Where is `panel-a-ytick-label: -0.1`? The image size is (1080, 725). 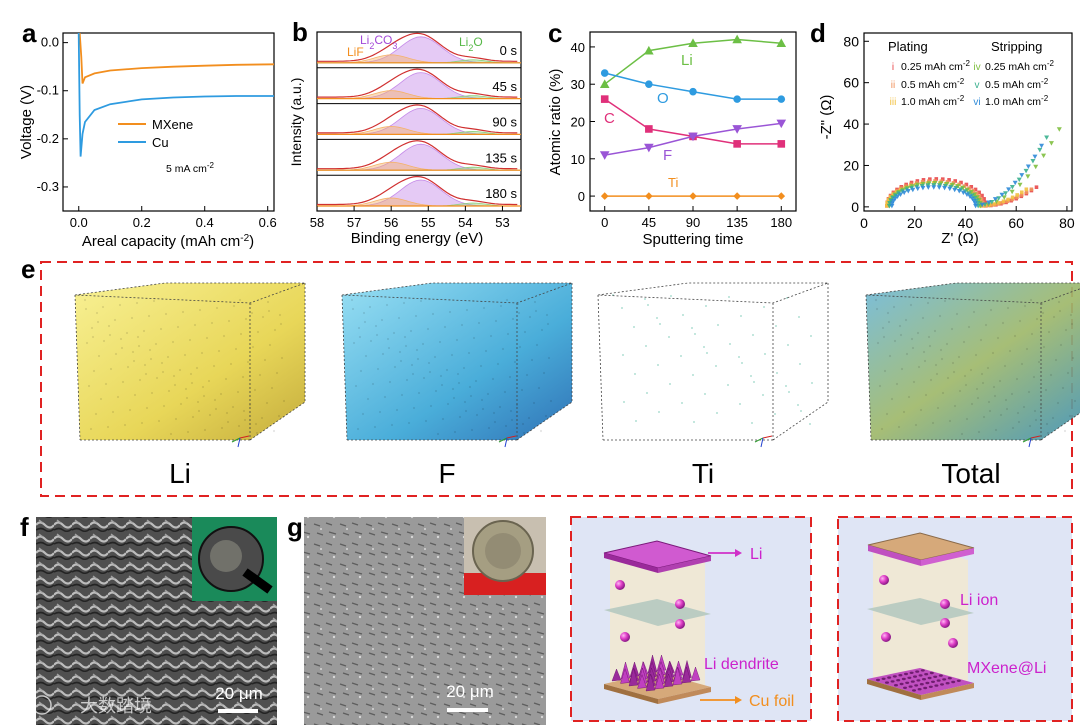 panel-a-ytick-label: -0.1 is located at coordinates (48, 90).